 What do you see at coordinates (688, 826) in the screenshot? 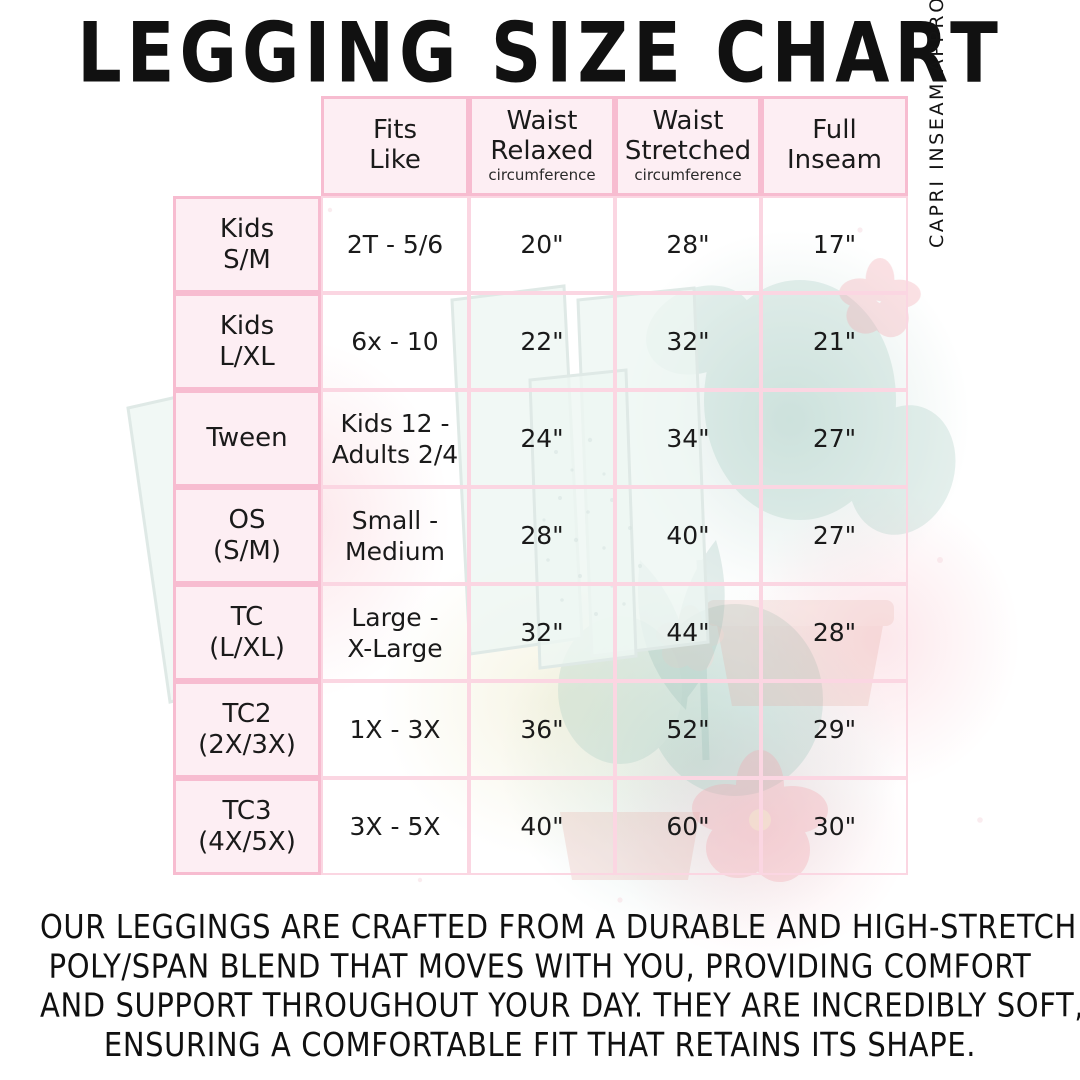
I see `cell-waist-stretched: 60"` at bounding box center [688, 826].